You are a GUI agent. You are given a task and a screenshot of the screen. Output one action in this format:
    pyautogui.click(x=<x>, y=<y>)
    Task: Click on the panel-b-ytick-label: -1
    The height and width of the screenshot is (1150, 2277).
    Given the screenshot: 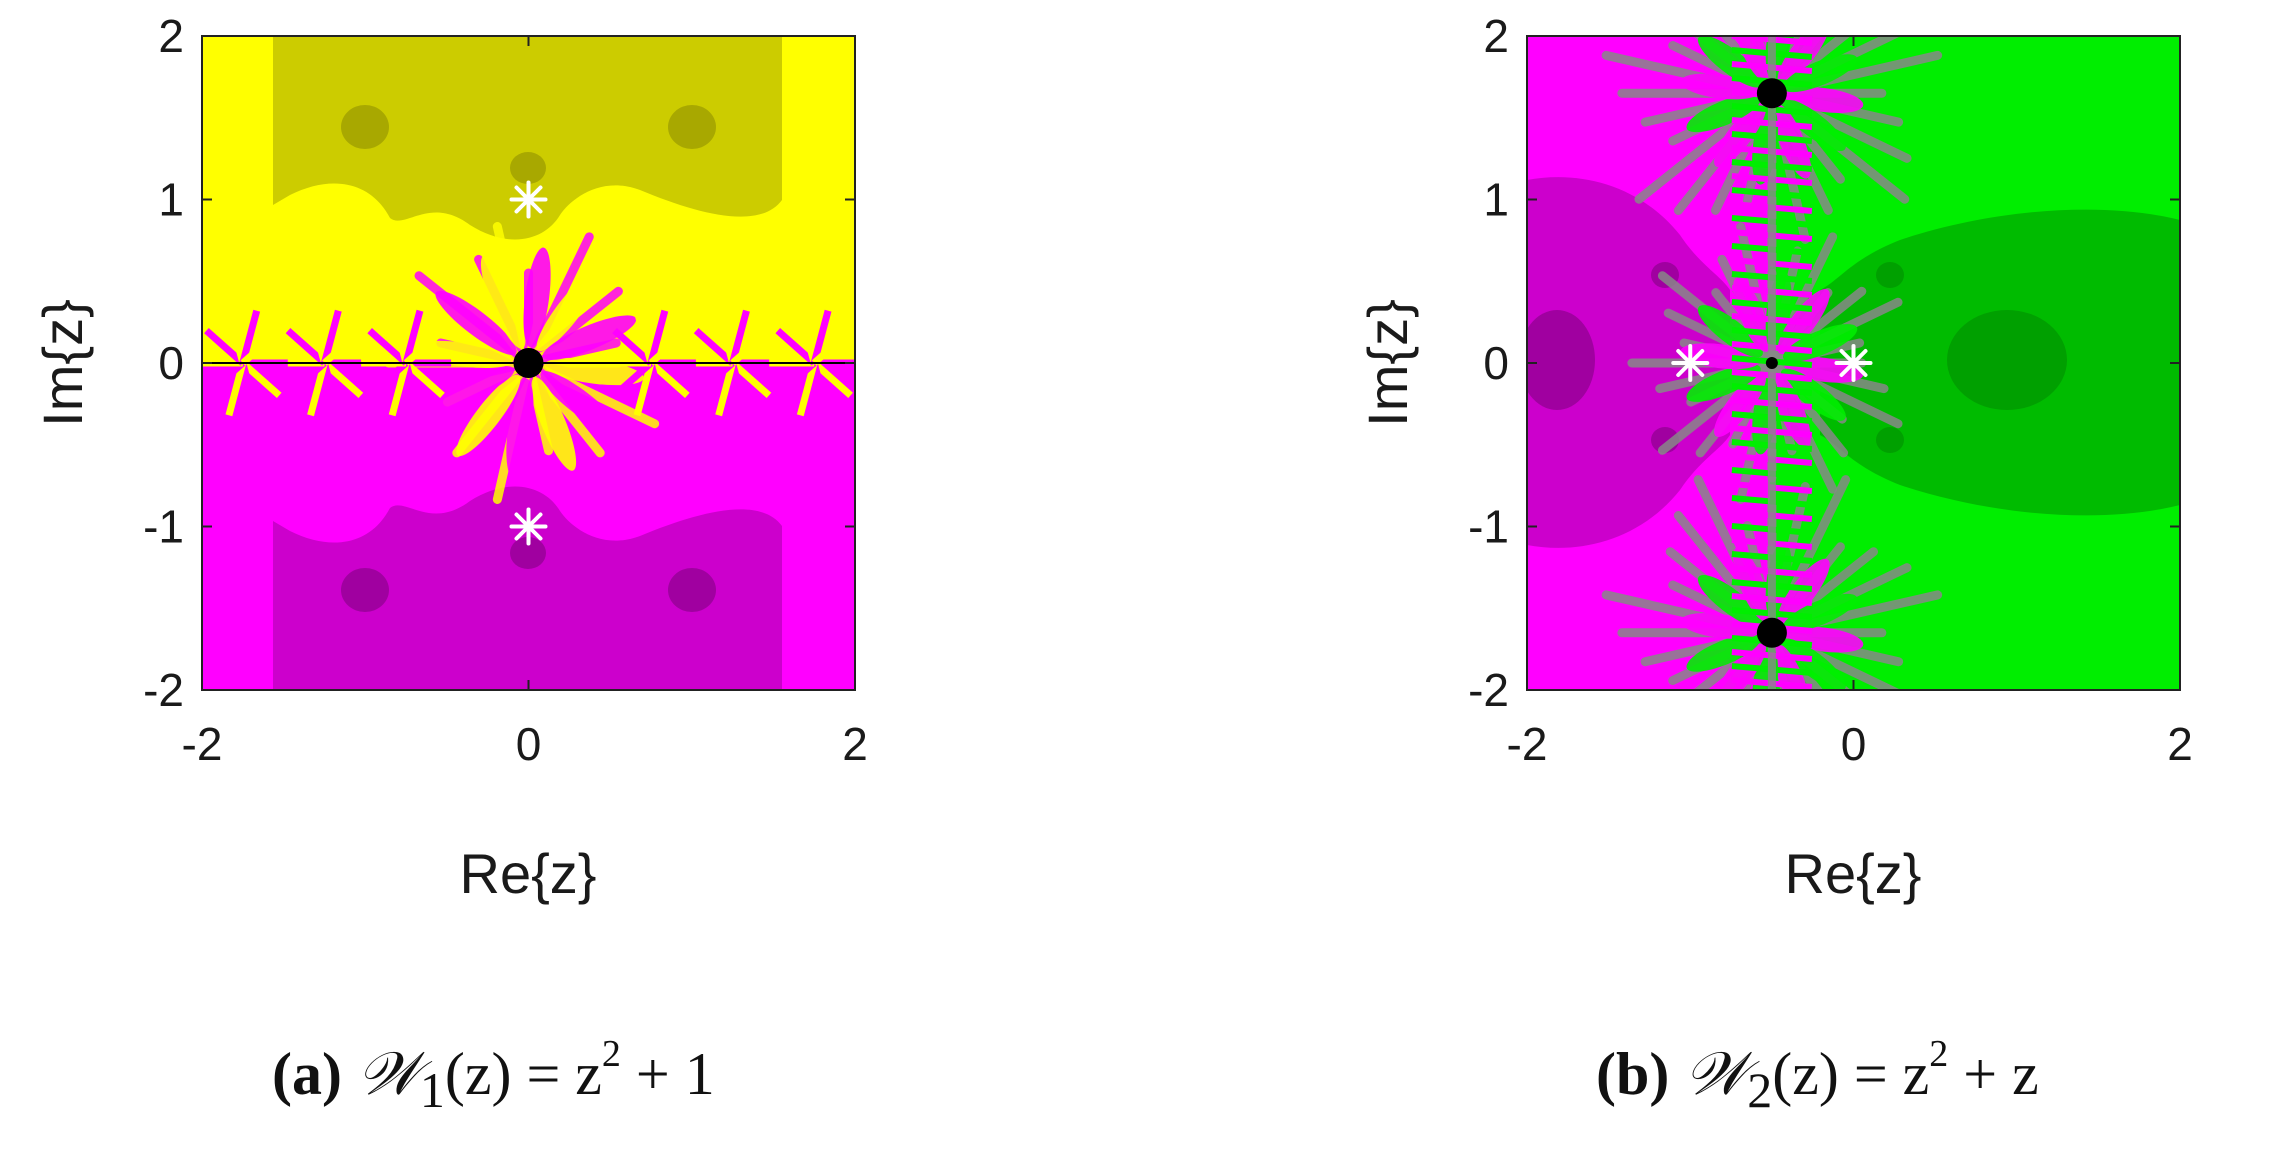 What is the action you would take?
    pyautogui.click(x=1488, y=527)
    